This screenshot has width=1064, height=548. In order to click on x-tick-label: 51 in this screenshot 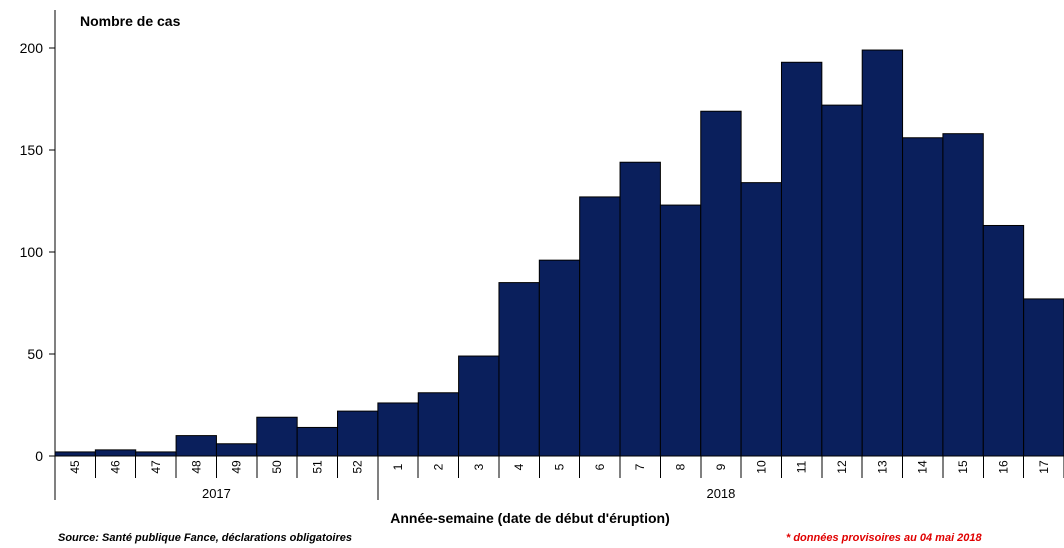, I will do `click(317, 467)`.